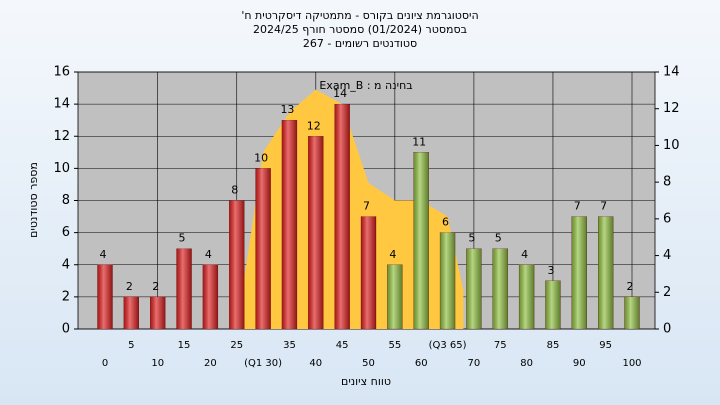 The width and height of the screenshot is (720, 405). What do you see at coordinates (667, 182) in the screenshot?
I see `y2-tick-label: 8` at bounding box center [667, 182].